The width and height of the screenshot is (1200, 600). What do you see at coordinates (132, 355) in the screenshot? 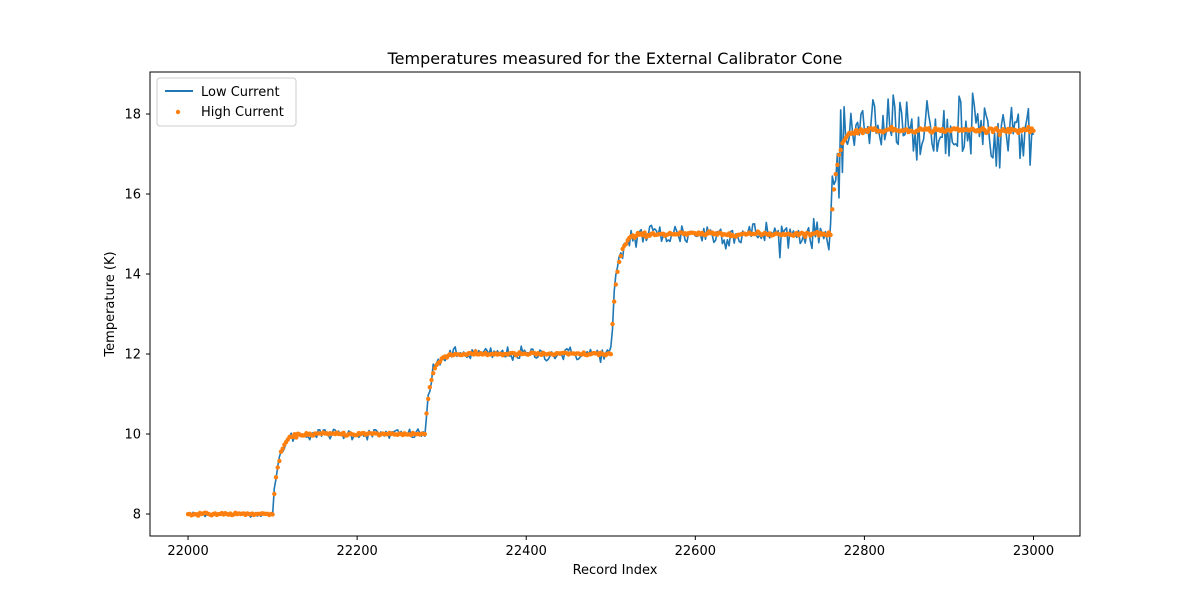
I see `y-tick-label: 12` at bounding box center [132, 355].